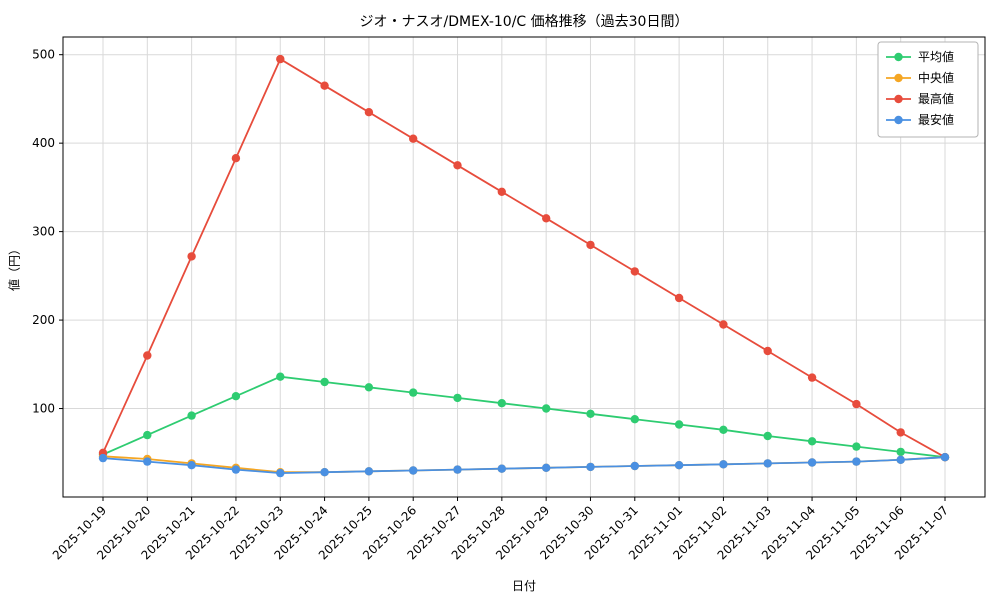  Describe the element at coordinates (936, 98) in the screenshot. I see `legend-label-max: 最高値` at that location.